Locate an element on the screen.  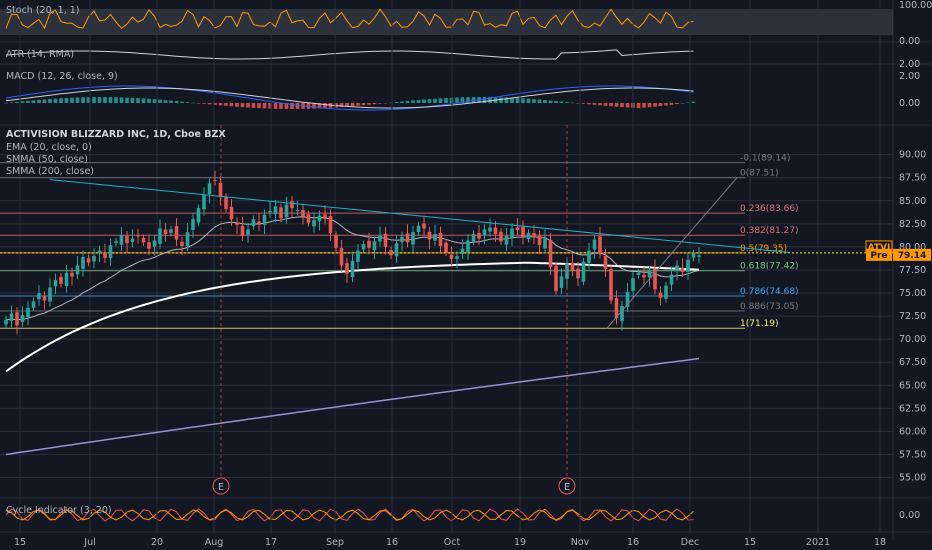
fib-anchor-line is located at coordinates (672, 253).